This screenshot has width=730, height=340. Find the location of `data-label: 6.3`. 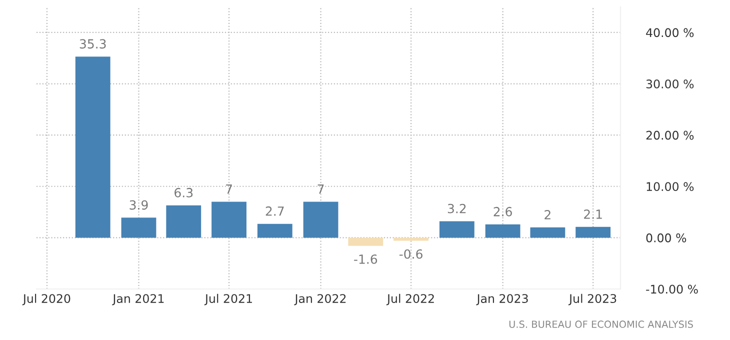

data-label: 6.3 is located at coordinates (183, 193).